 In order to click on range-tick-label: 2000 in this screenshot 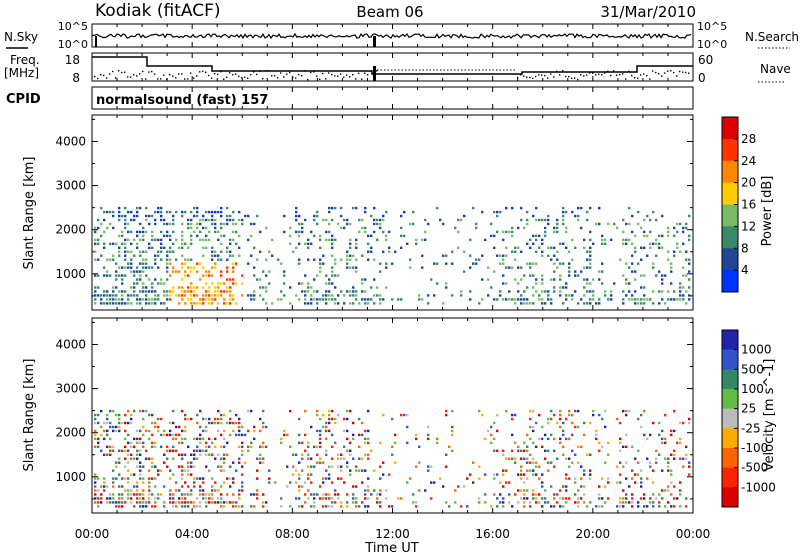, I will do `click(70, 230)`.